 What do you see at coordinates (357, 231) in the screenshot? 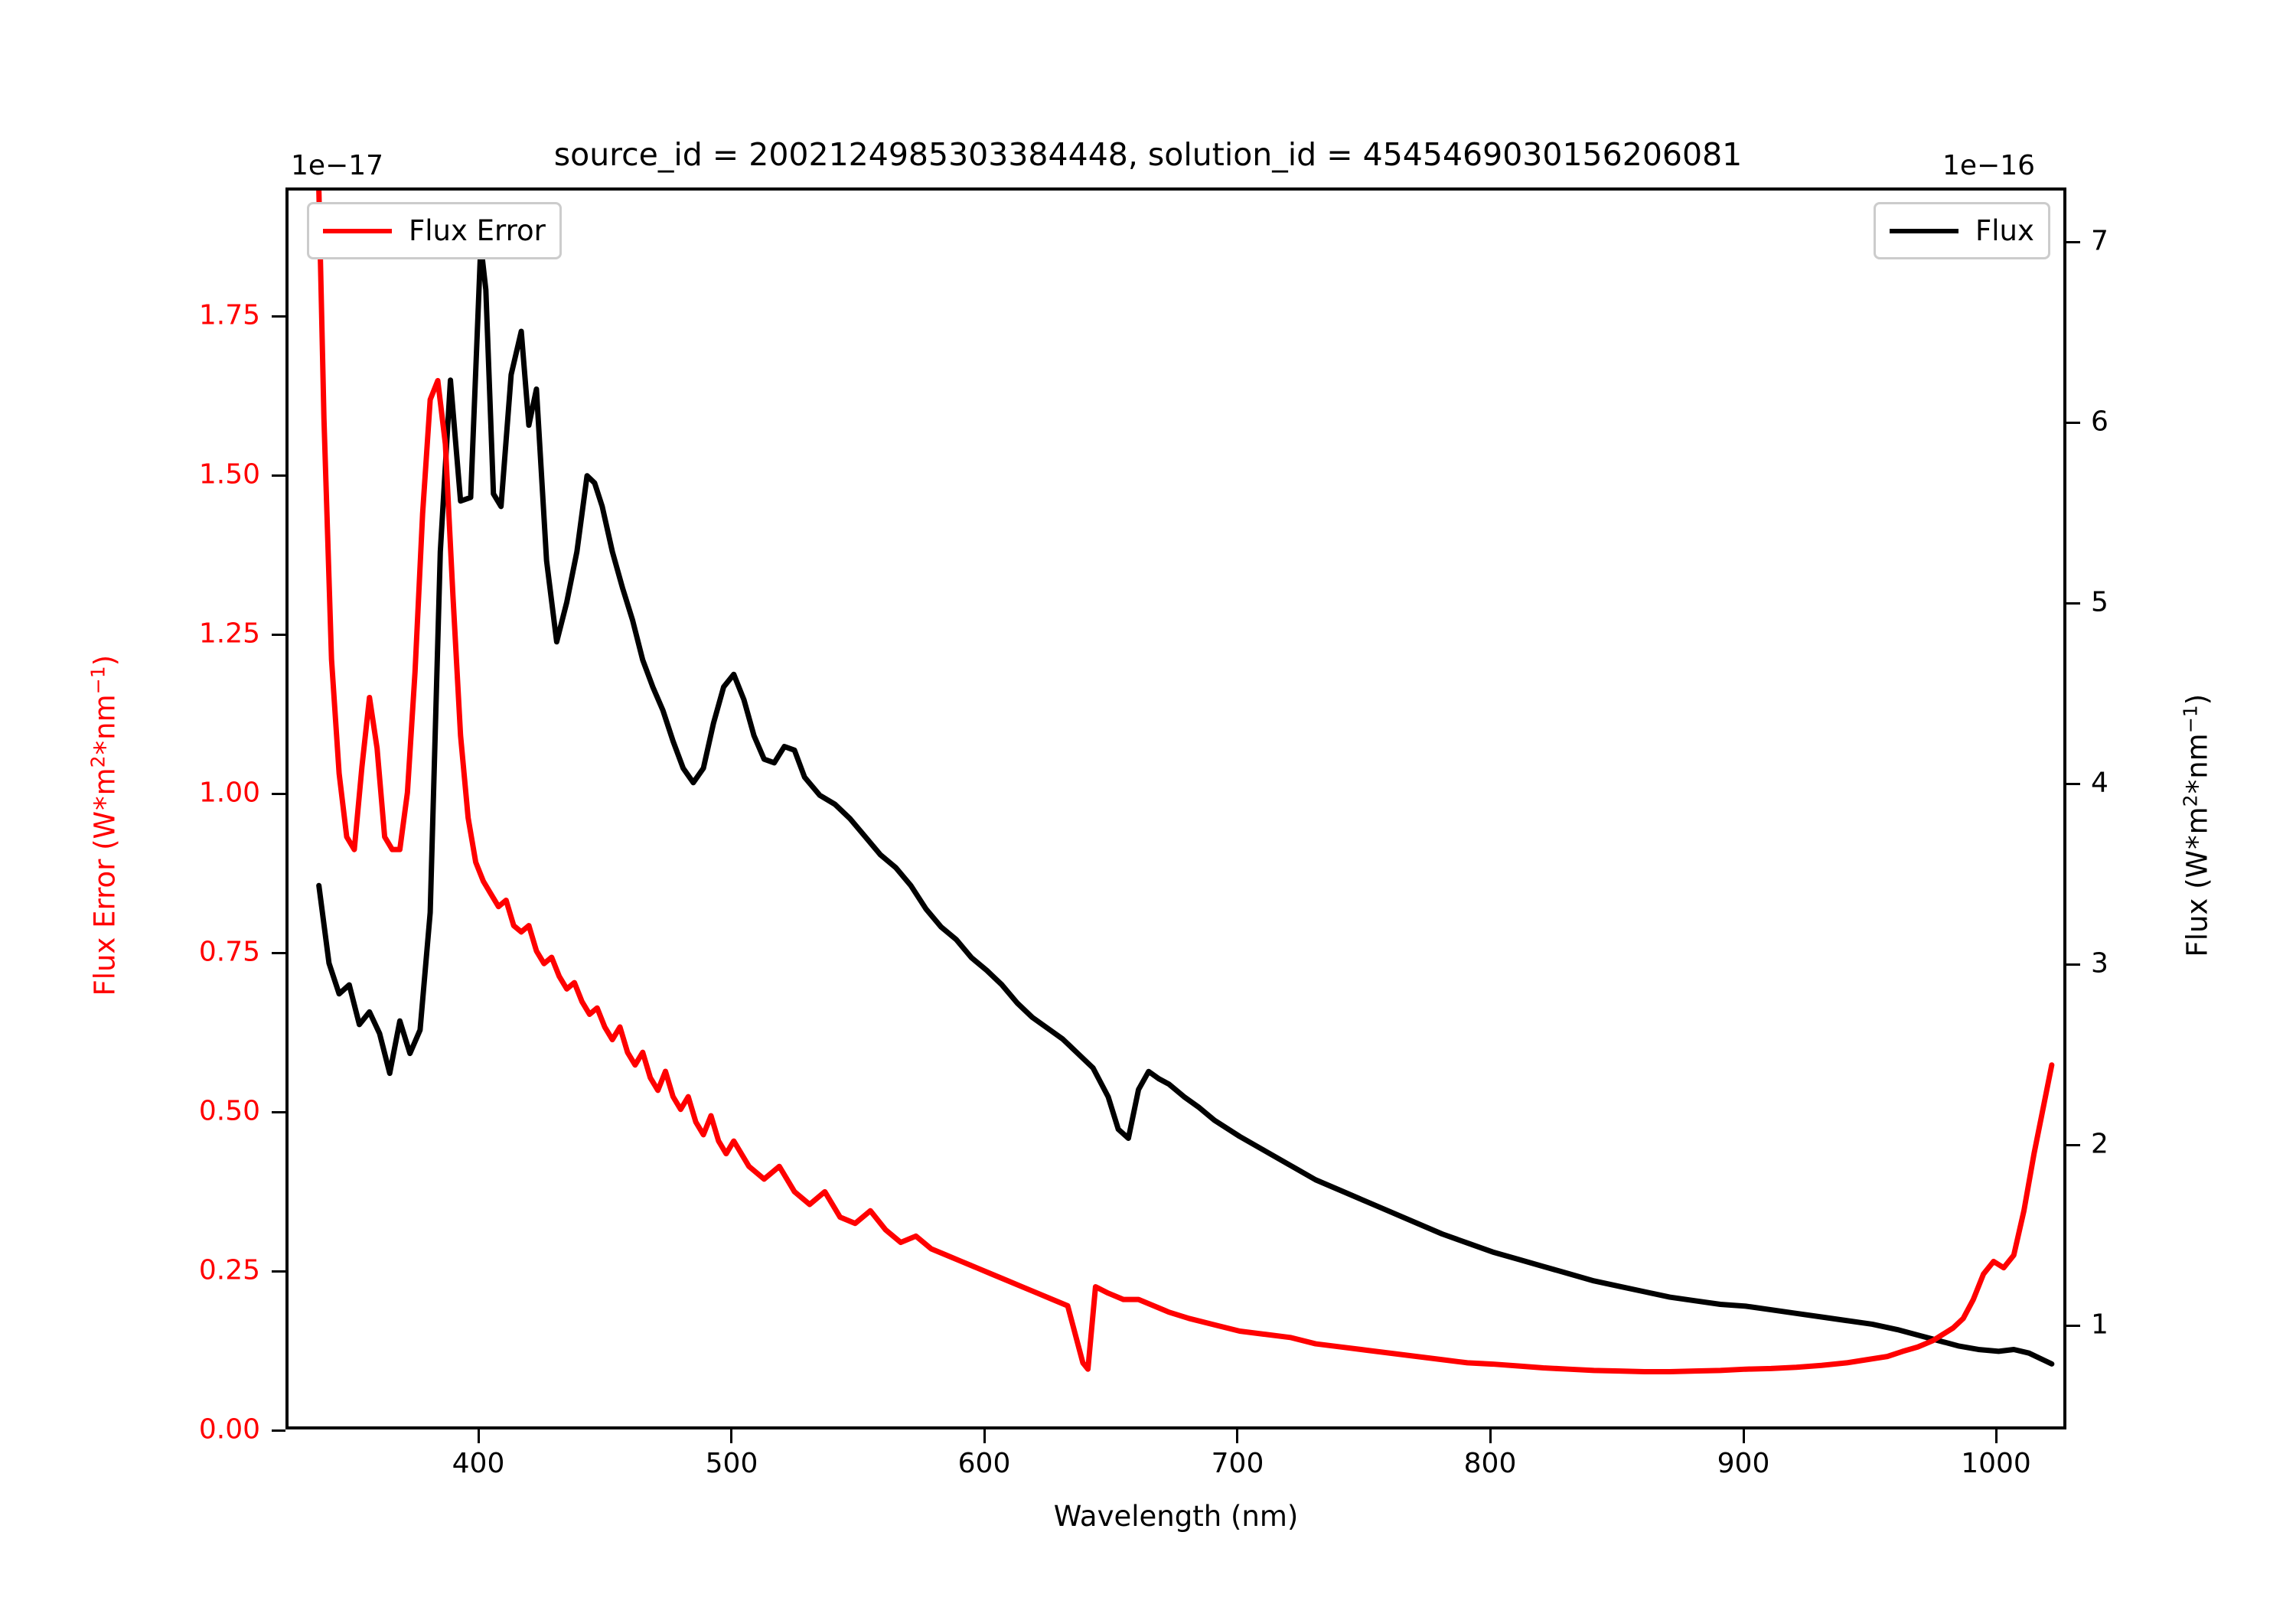
I see `legend-line-icon-flux-error` at bounding box center [357, 231].